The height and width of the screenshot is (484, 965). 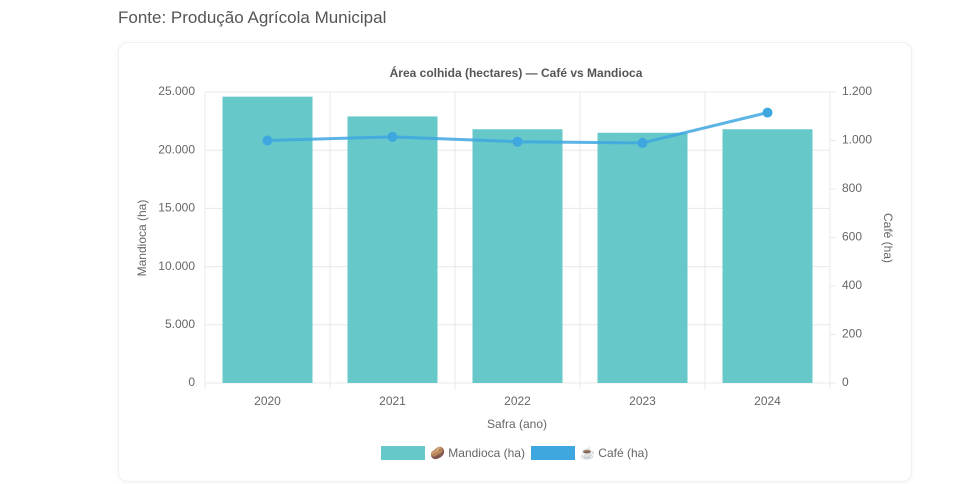 I want to click on x-tick-label: 2021, so click(x=392, y=401).